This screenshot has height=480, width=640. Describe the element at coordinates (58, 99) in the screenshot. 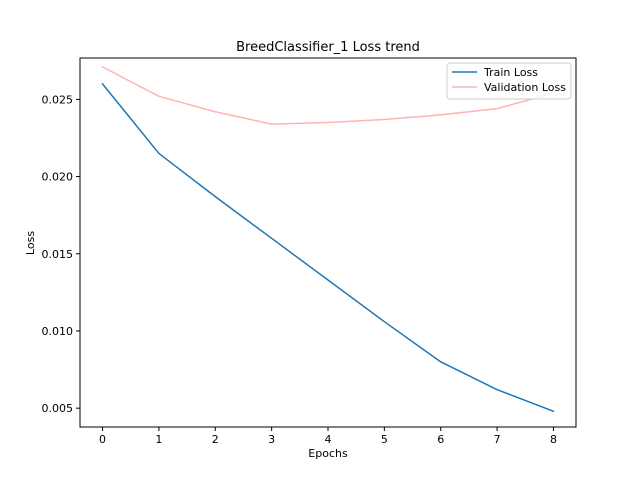

I see `y-tick-label: 0.025` at that location.